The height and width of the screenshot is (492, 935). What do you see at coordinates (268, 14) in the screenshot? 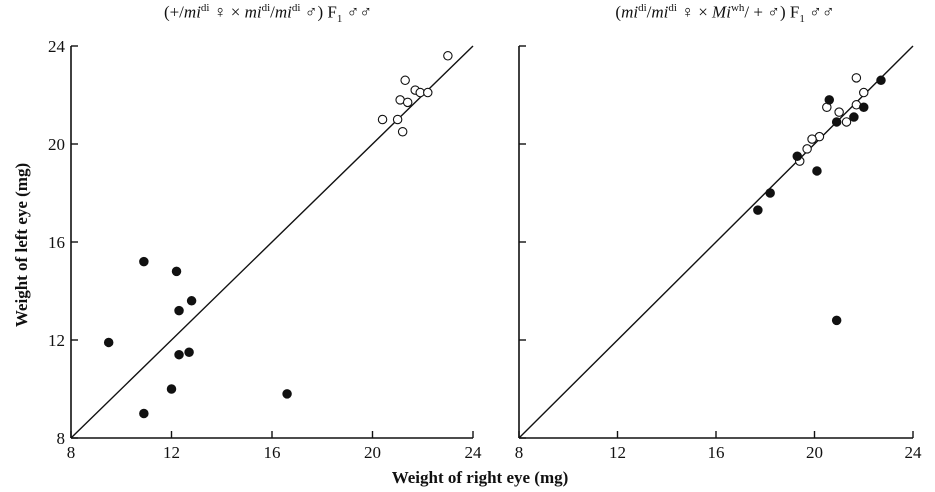
I see `left-panel-title: (+/midi ♀ × midi/midi ♂) F1 ♂♂` at bounding box center [268, 14].